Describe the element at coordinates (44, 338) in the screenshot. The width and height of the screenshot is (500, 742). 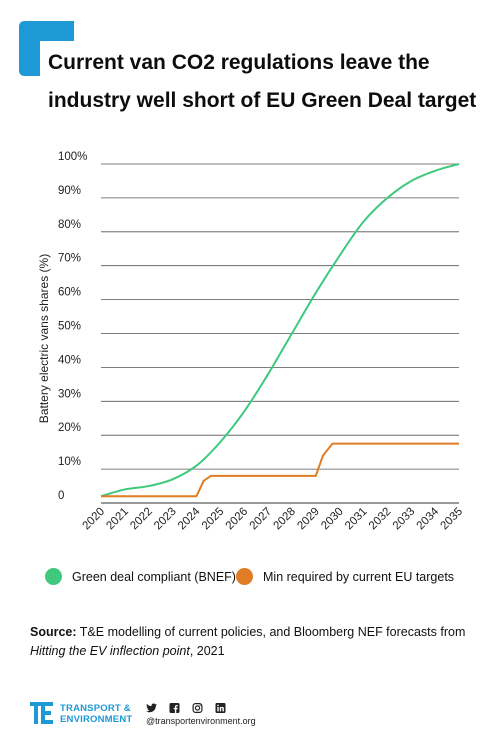
I see `y-axis-label: Battery electric vans shares (%)` at that location.